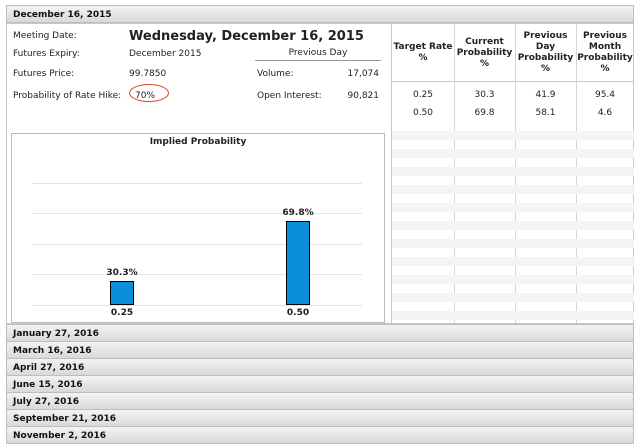 The width and height of the screenshot is (640, 444). I want to click on meeting-header-apr: April 27, 2016, so click(320, 367).